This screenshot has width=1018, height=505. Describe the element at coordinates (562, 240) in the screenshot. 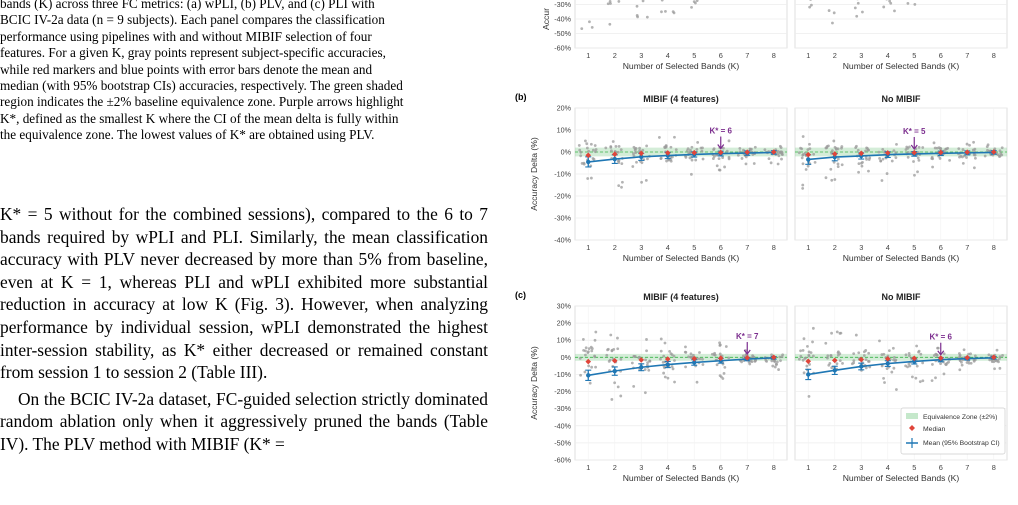

I see `y-tick-label: -40%` at that location.